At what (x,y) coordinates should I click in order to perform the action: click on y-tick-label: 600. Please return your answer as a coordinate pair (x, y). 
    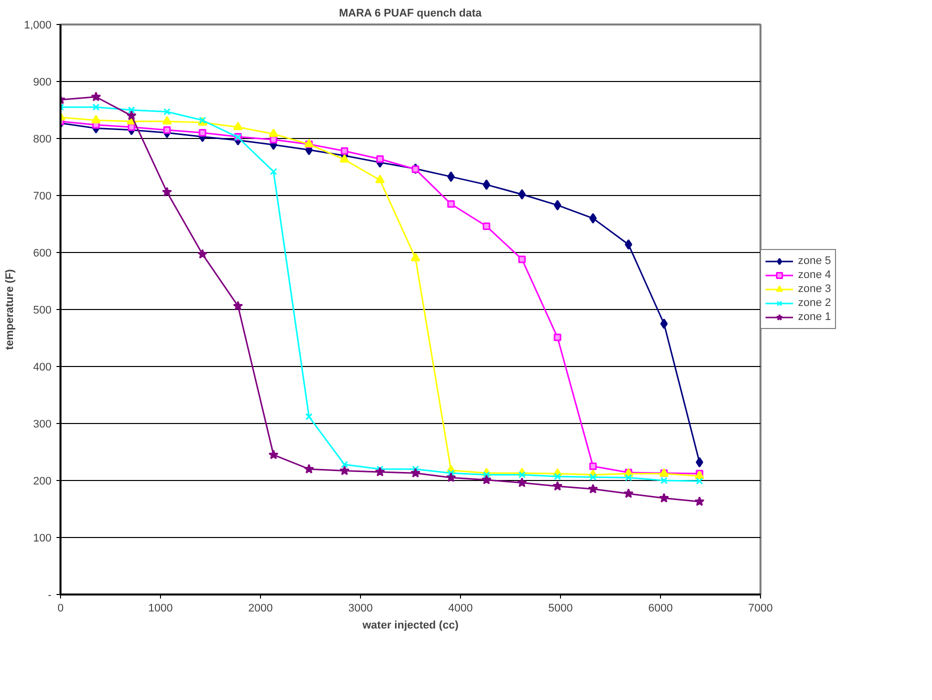
    Looking at the image, I should click on (42, 254).